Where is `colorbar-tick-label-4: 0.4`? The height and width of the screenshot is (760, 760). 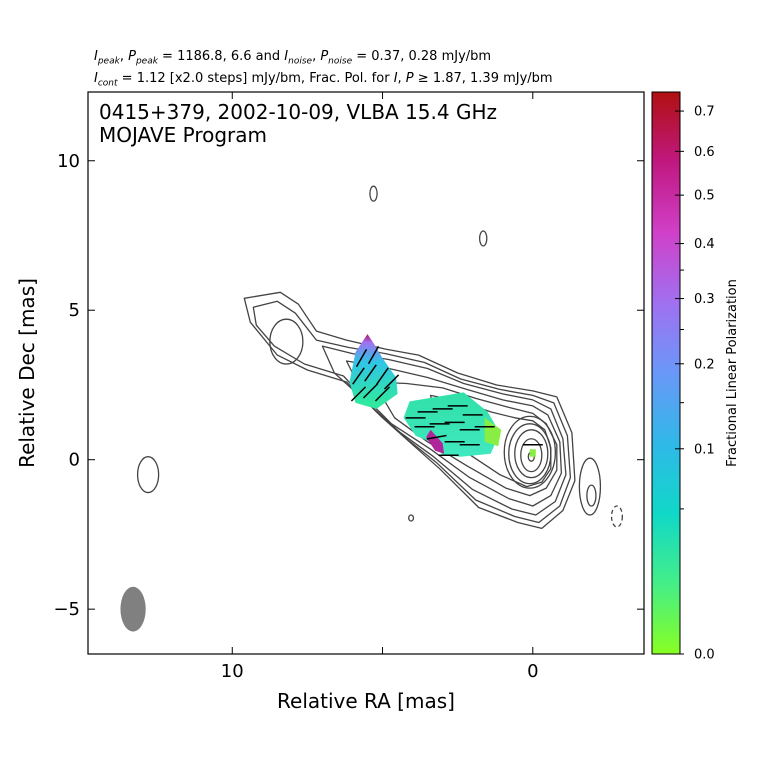
colorbar-tick-label-4: 0.4 is located at coordinates (704, 244).